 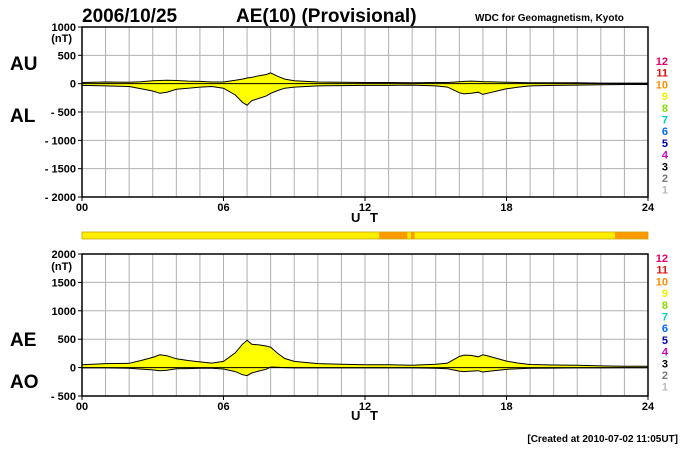 What do you see at coordinates (23, 116) in the screenshot?
I see `al-side-label: AL` at bounding box center [23, 116].